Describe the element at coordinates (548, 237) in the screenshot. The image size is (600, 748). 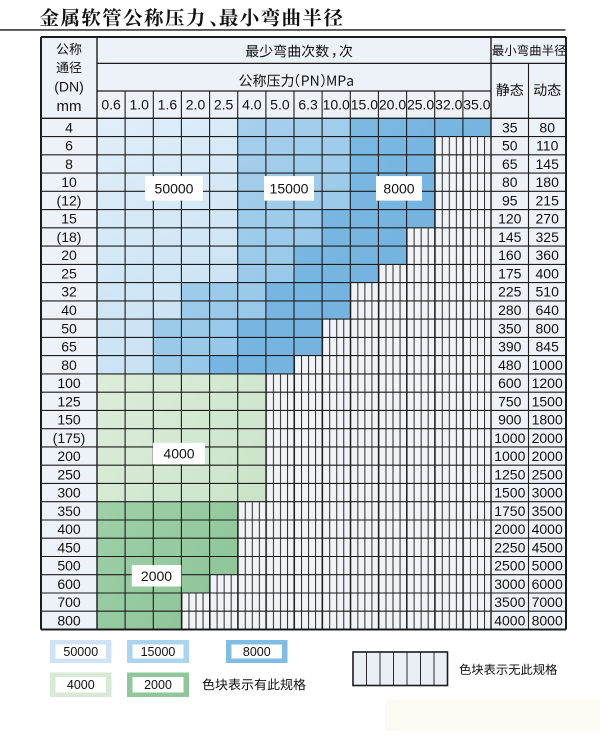
I see `svg-text: 325` at that location.